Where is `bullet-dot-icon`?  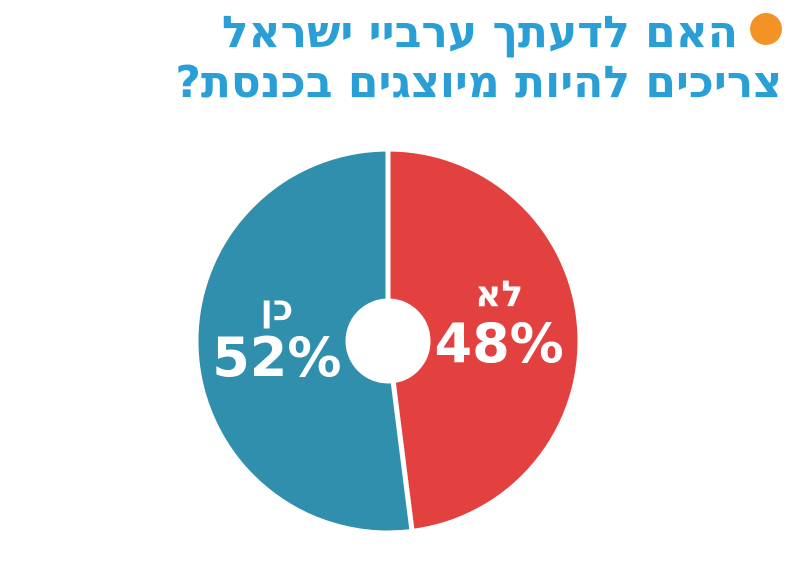
bullet-dot-icon is located at coordinates (766, 29).